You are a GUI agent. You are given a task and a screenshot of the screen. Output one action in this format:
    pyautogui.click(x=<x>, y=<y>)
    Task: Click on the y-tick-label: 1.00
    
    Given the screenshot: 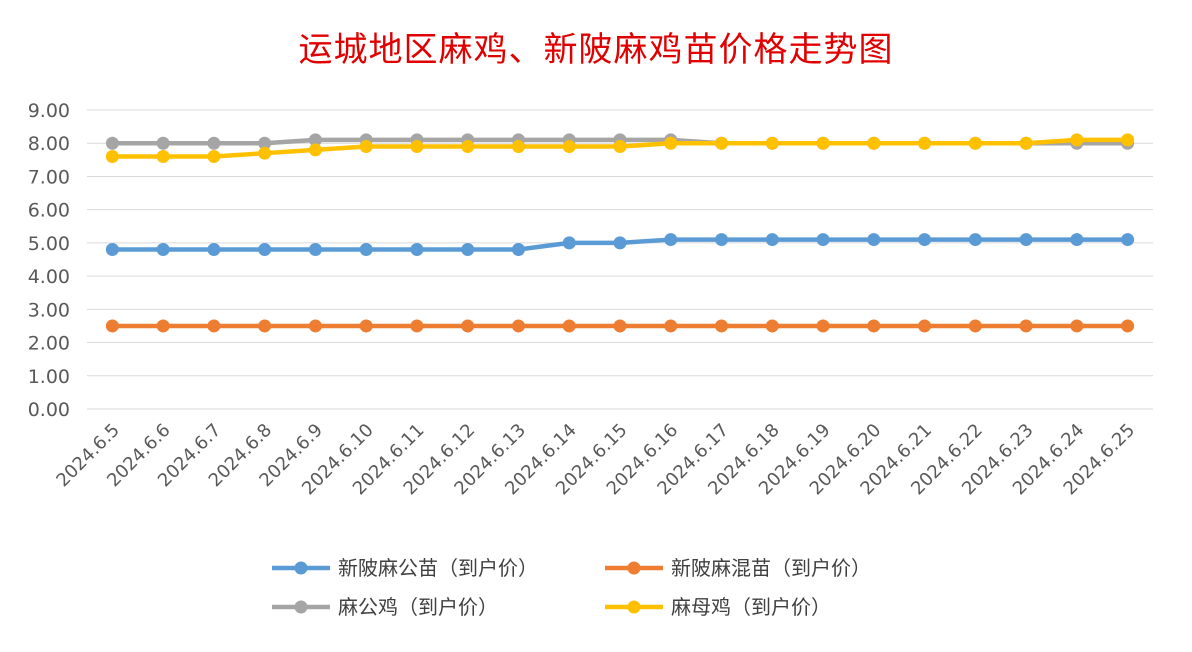 What is the action you would take?
    pyautogui.click(x=49, y=377)
    